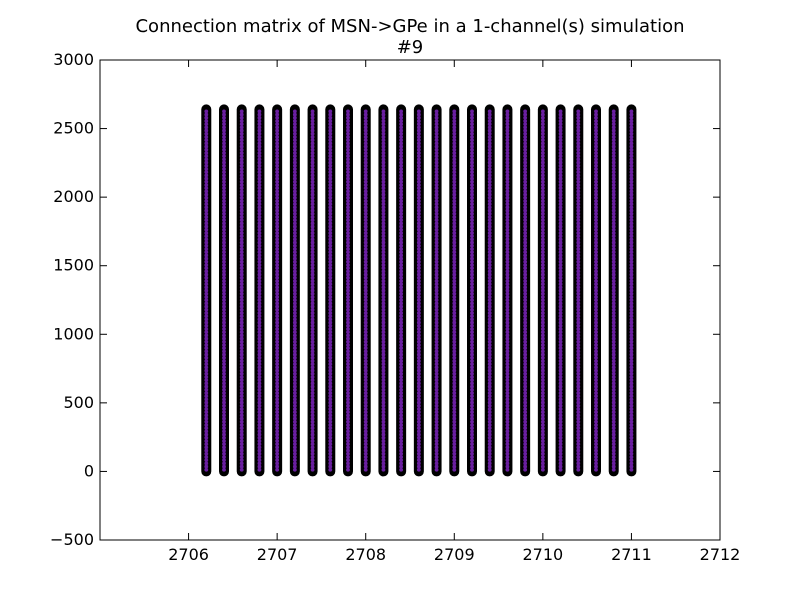 Image resolution: width=800 pixels, height=600 pixels. Describe the element at coordinates (72, 539) in the screenshot. I see `y-tick-label: −500` at that location.